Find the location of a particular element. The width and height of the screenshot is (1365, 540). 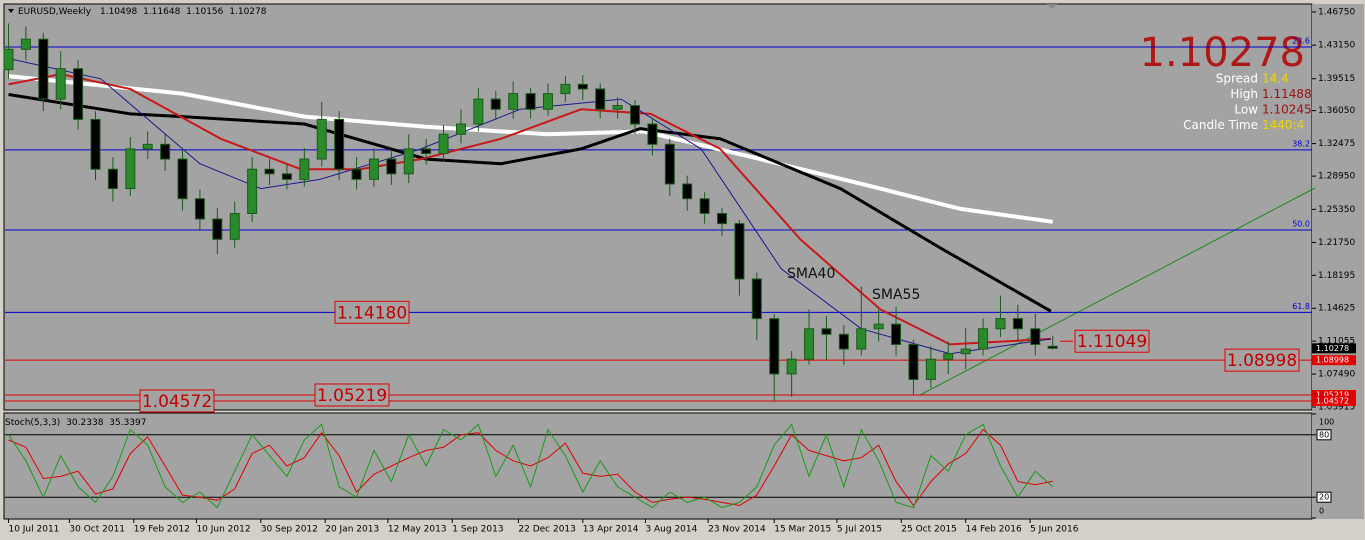

x-tick-label: 13 Apr 2014 is located at coordinates (611, 530).